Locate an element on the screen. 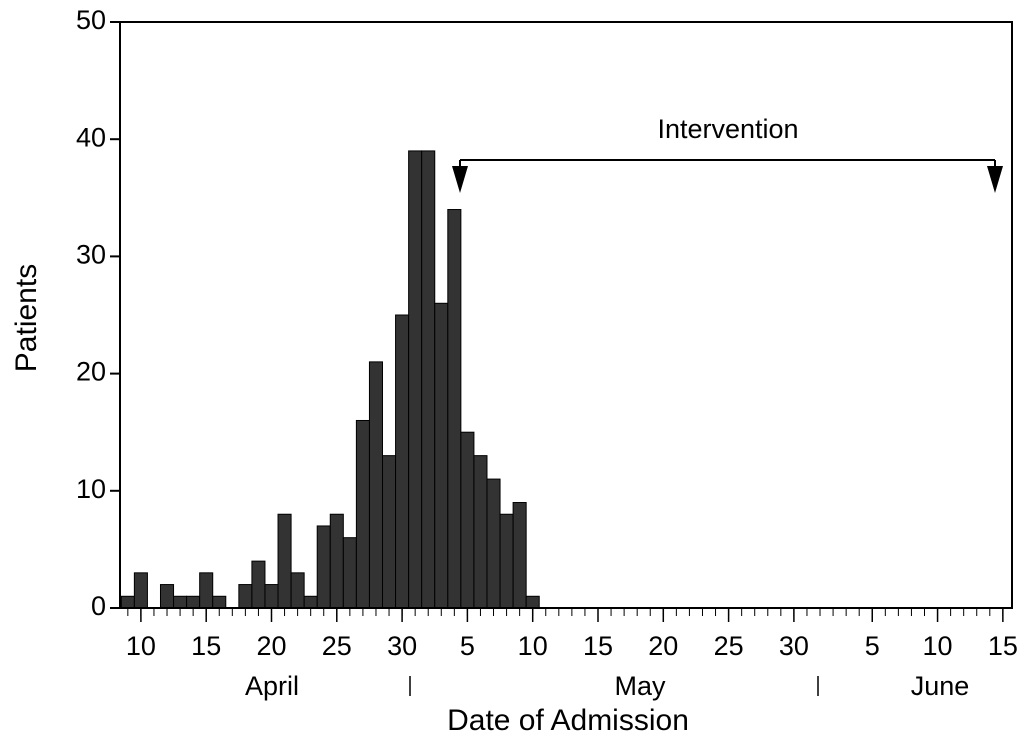 Image resolution: width=1030 pixels, height=739 pixels. y-tick-label: 0 is located at coordinates (98, 606).